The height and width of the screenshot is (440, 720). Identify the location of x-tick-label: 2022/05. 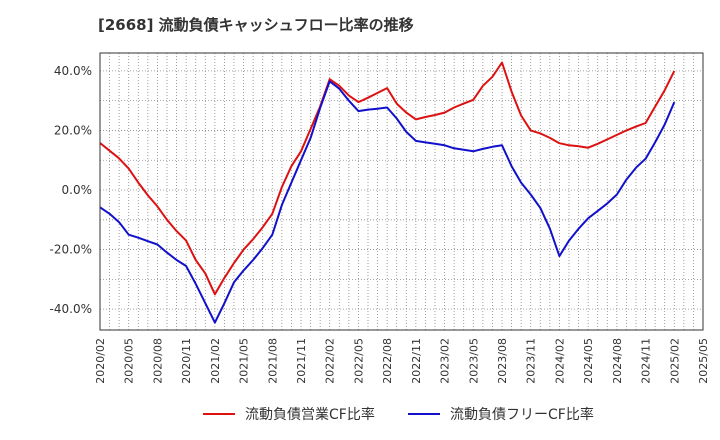
(358, 361).